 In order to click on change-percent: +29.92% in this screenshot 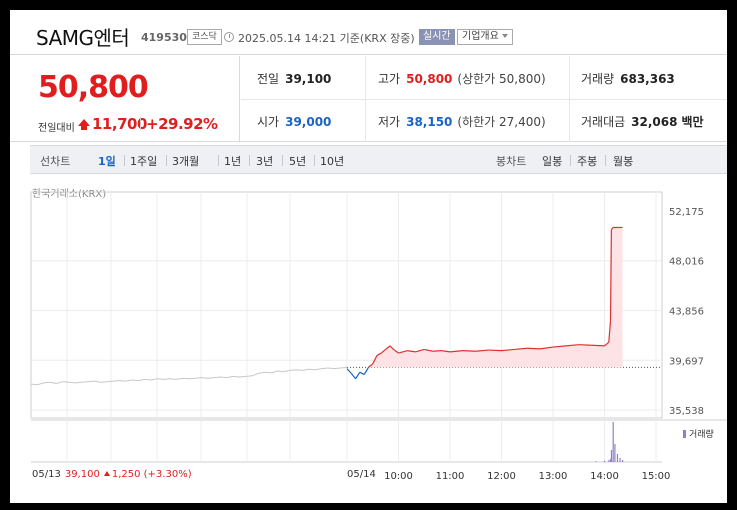, I will do `click(182, 124)`.